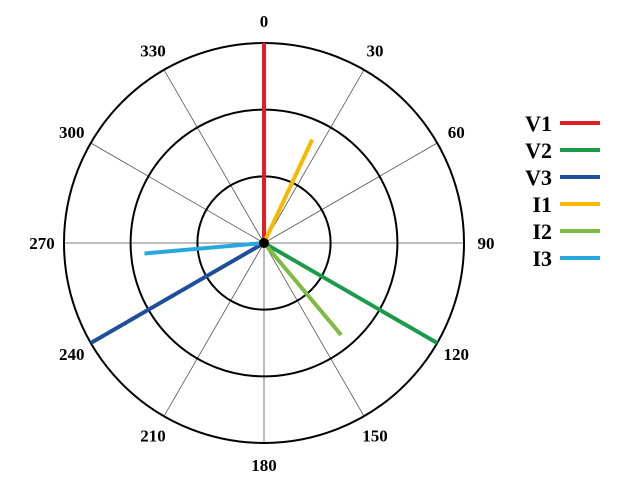 The width and height of the screenshot is (642, 481). I want to click on phasor-i2, so click(302, 289).